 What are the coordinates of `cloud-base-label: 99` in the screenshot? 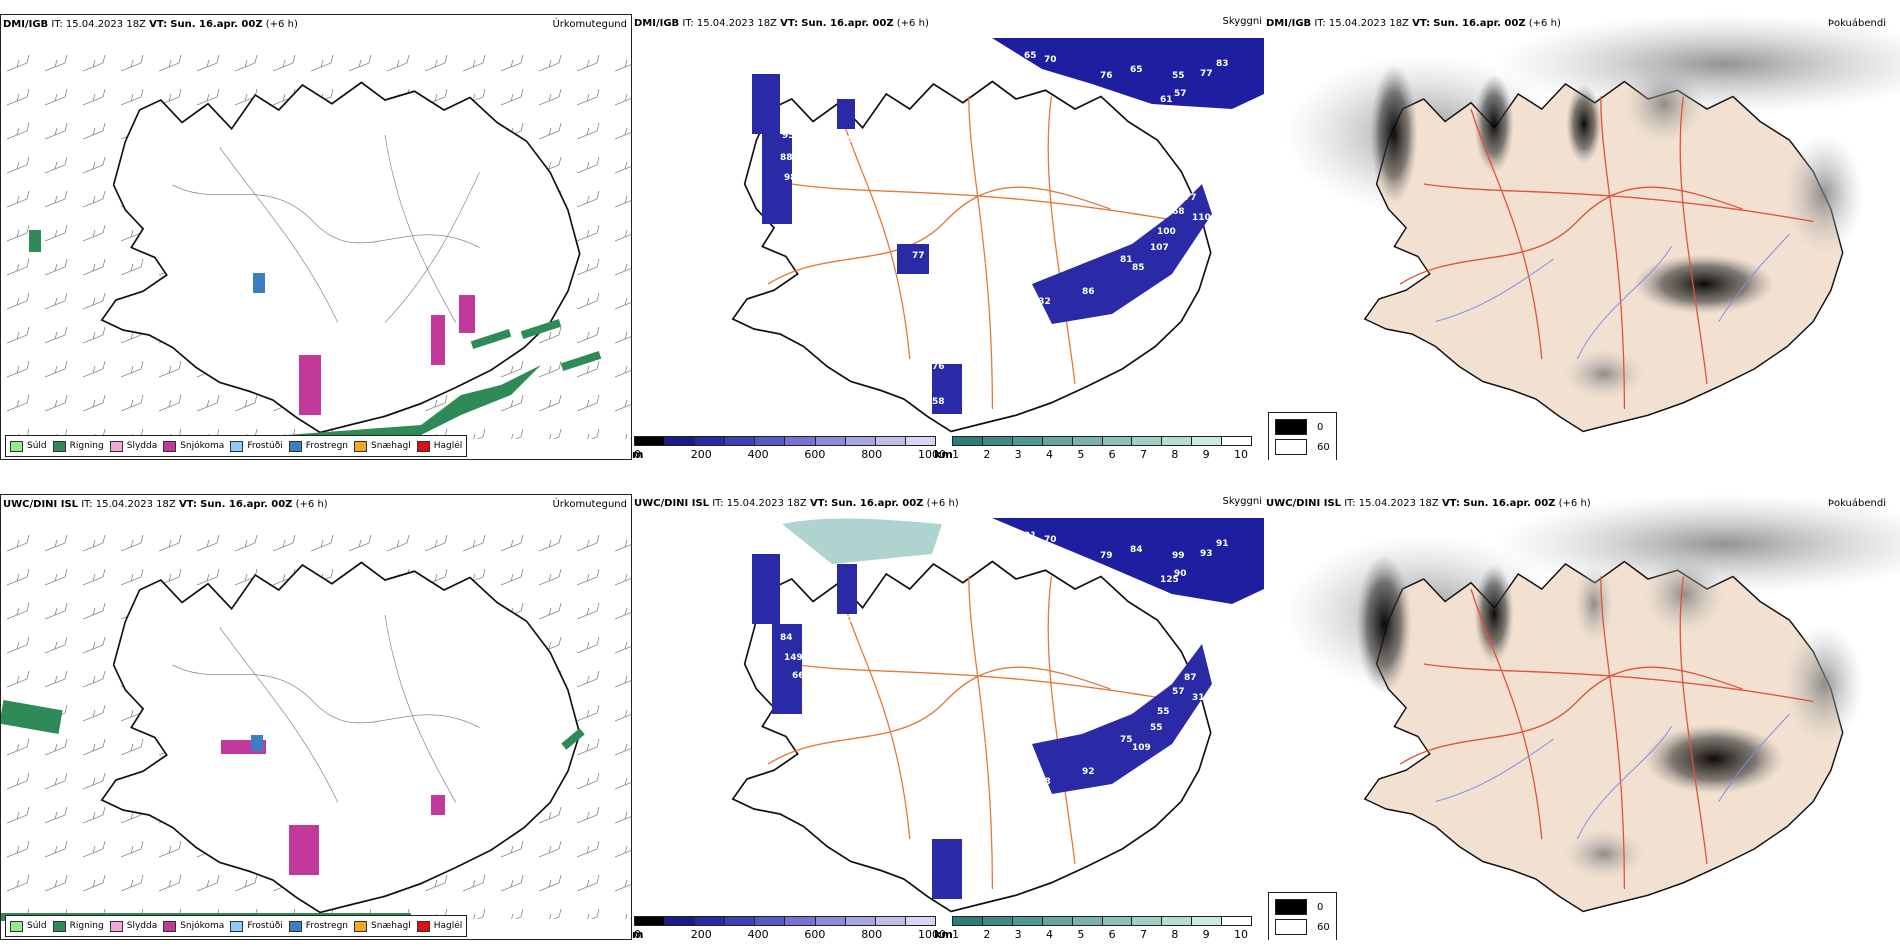 It's located at (788, 616).